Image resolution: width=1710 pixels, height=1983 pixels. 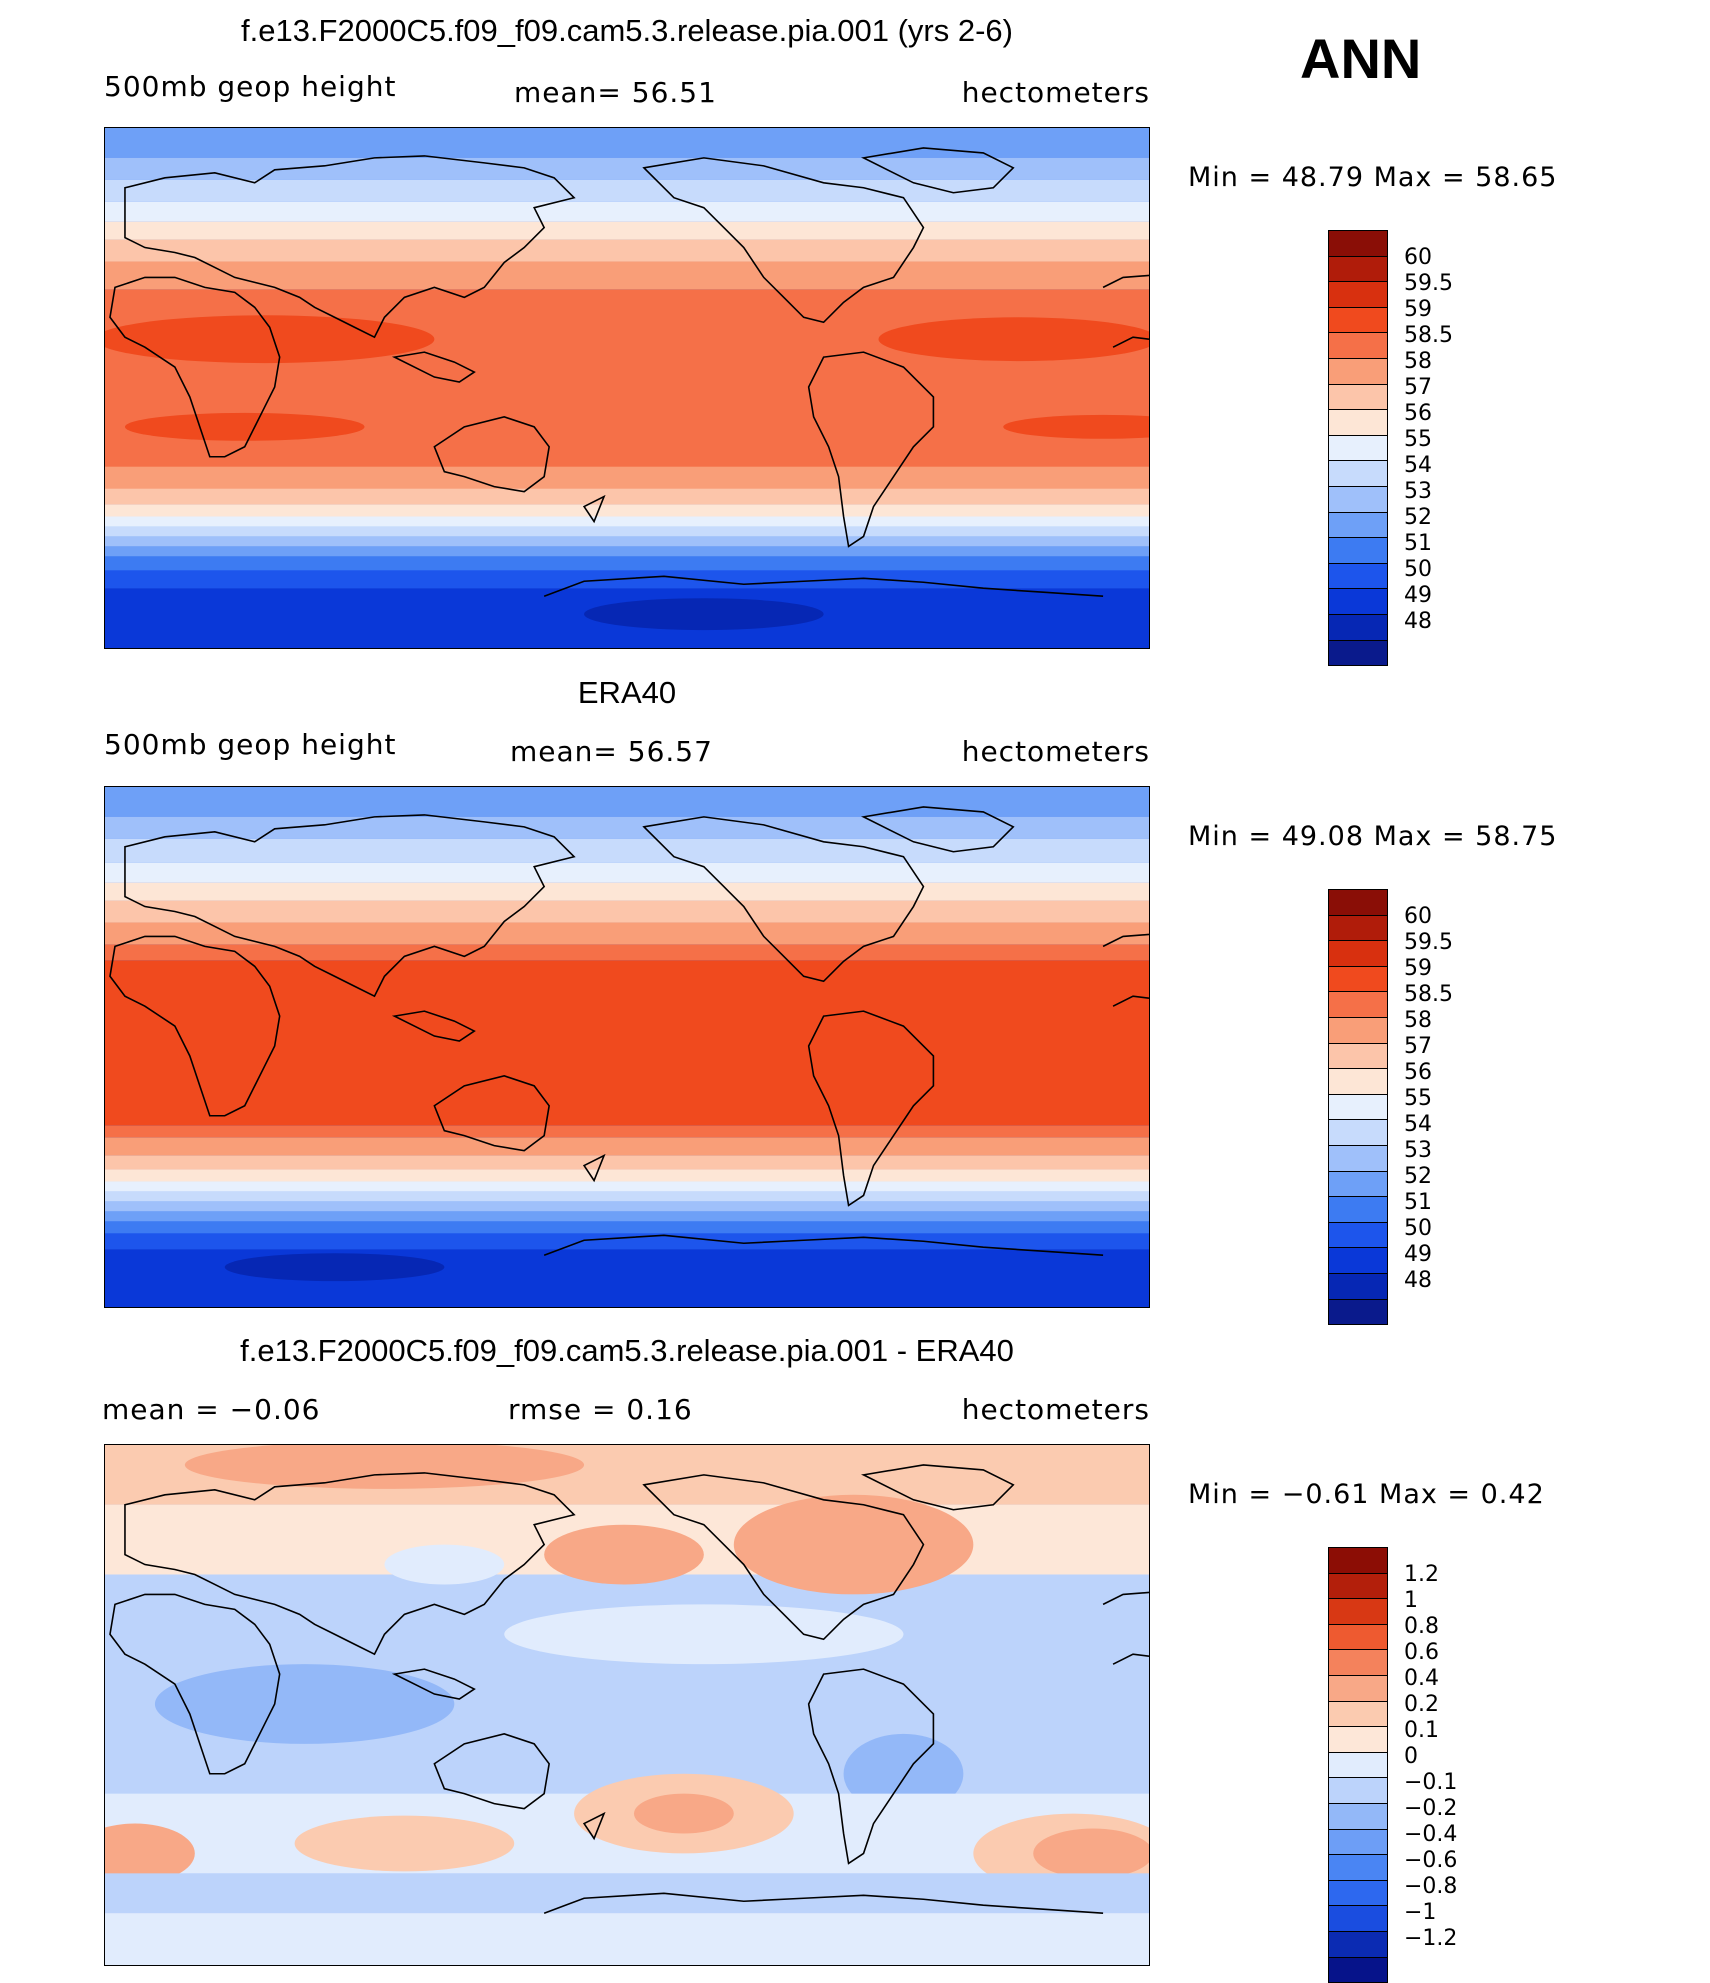 I want to click on panel-3-mean-label: mean = −0.06, so click(x=211, y=1409).